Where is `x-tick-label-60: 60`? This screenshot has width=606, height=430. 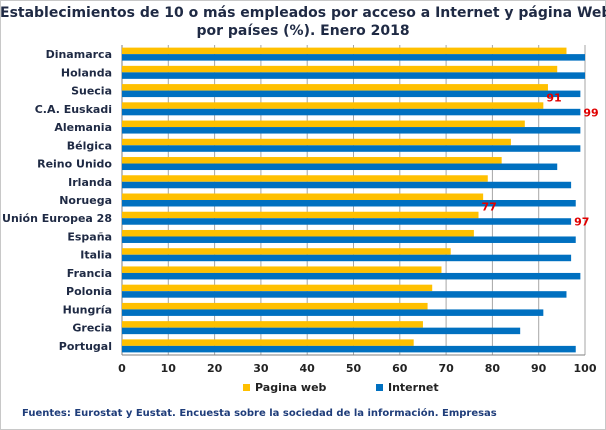
x-tick-label-60: 60 is located at coordinates (400, 368).